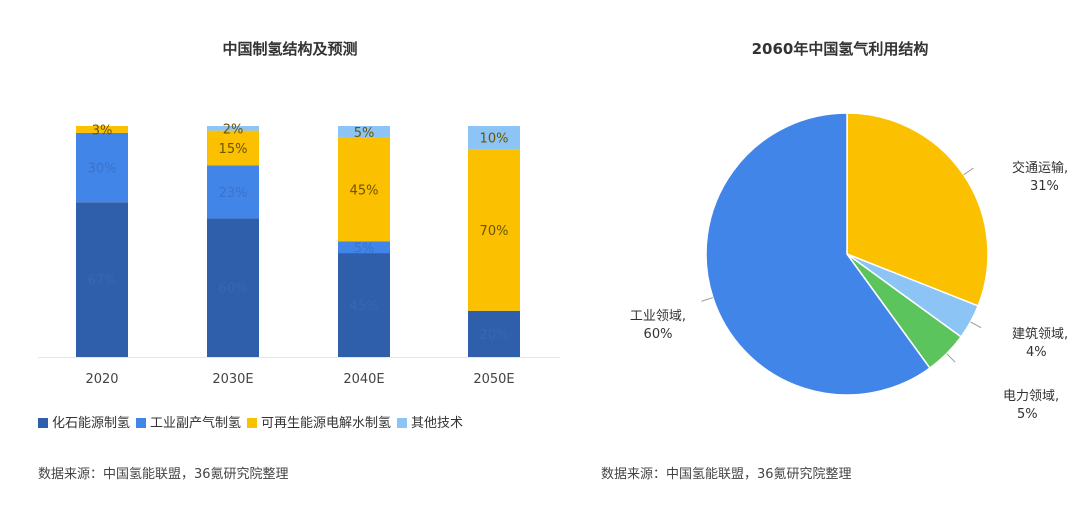 The image size is (1080, 524). What do you see at coordinates (1036, 352) in the screenshot?
I see `pie-value: 4%` at bounding box center [1036, 352].